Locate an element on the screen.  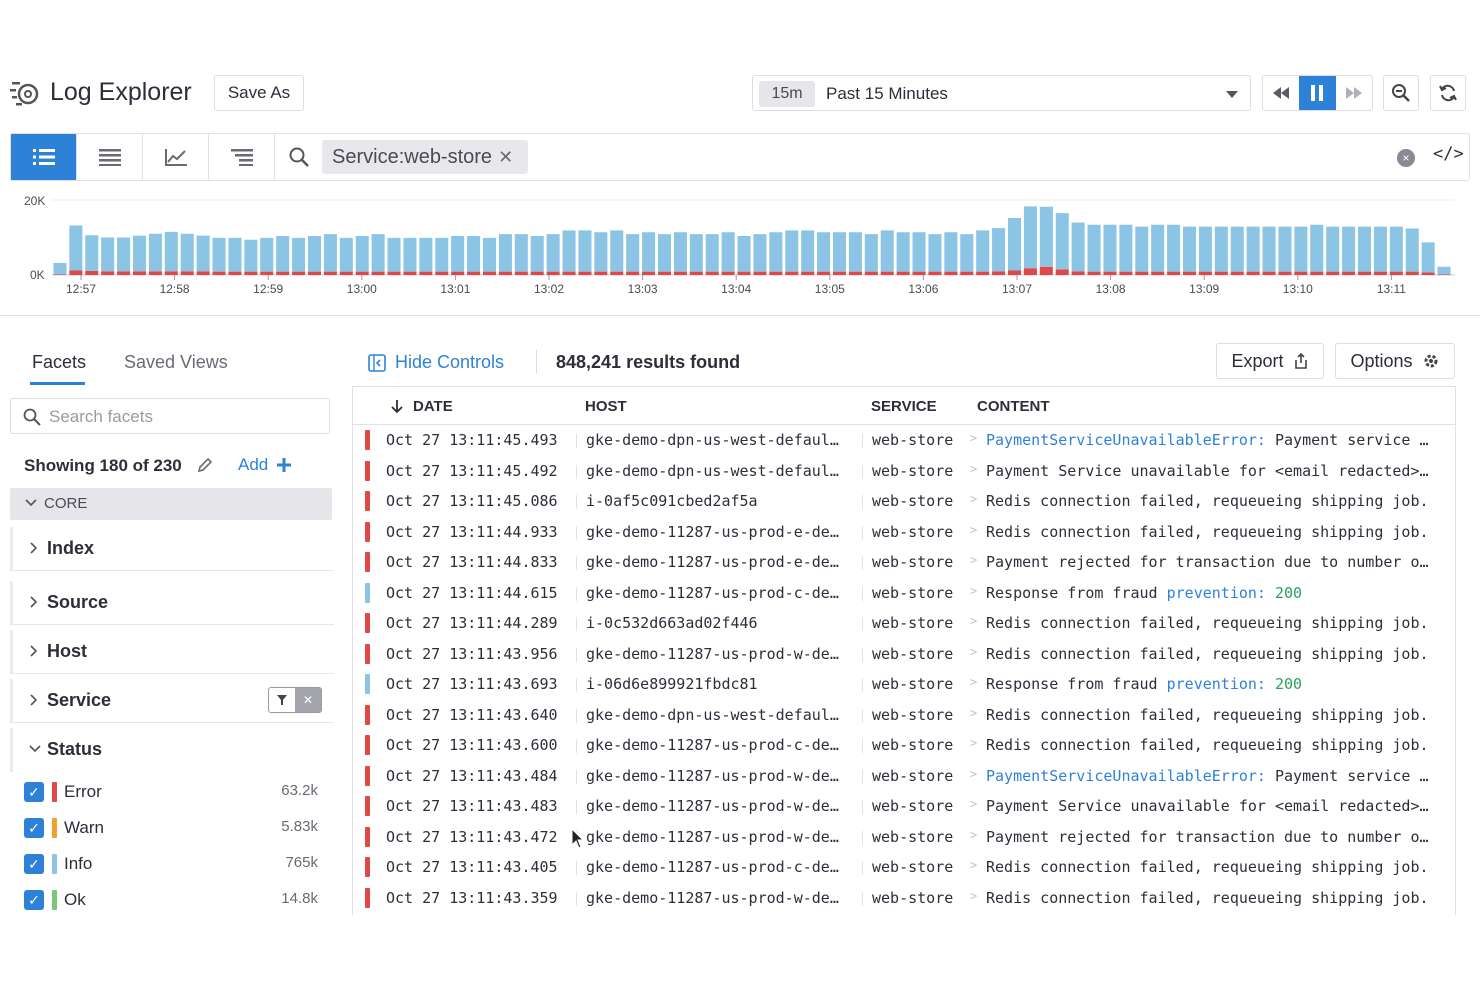
facet-group-host: Host is located at coordinates (172, 652).